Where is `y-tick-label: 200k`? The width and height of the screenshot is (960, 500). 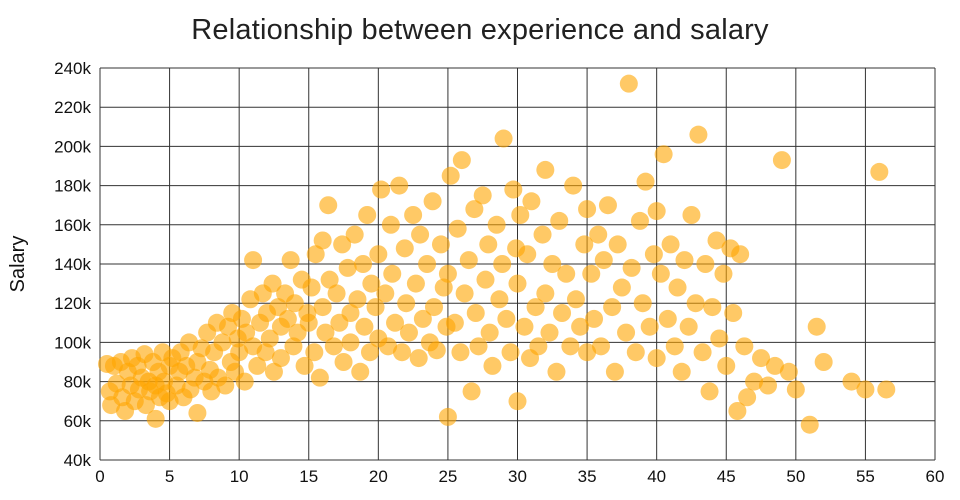 y-tick-label: 200k is located at coordinates (72, 146).